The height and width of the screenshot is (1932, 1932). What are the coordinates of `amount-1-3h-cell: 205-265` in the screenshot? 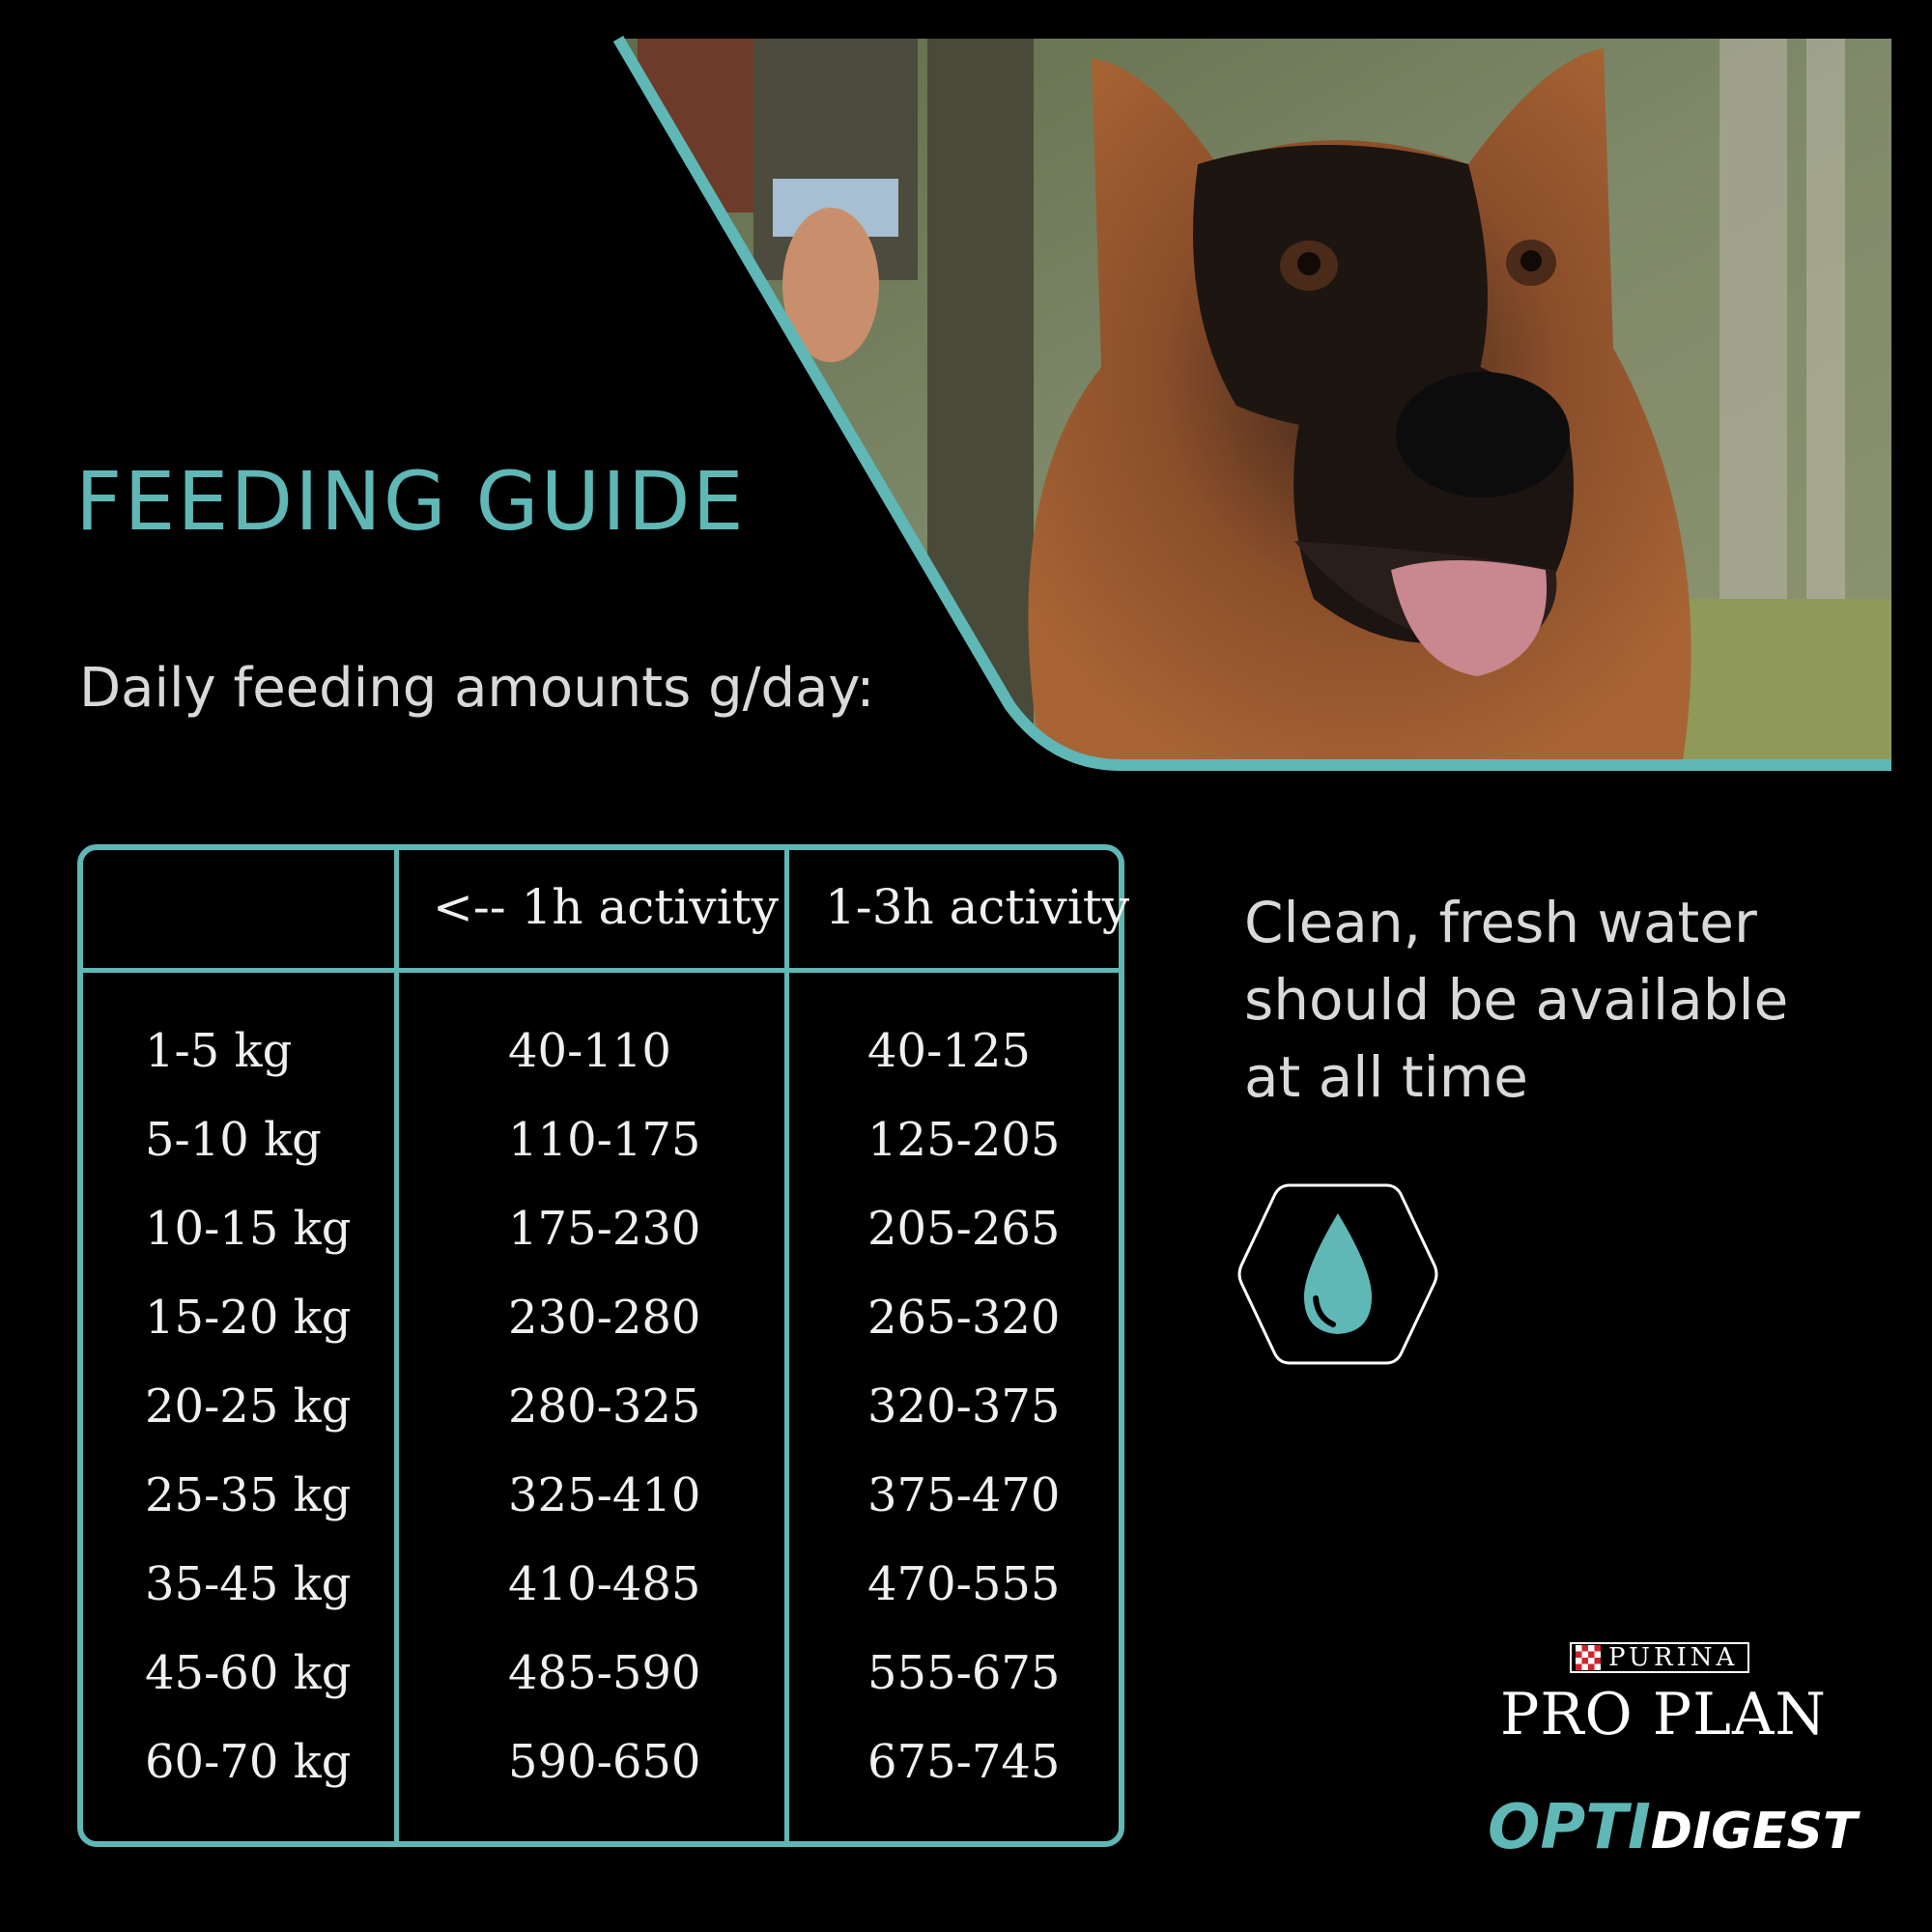 It's located at (964, 1229).